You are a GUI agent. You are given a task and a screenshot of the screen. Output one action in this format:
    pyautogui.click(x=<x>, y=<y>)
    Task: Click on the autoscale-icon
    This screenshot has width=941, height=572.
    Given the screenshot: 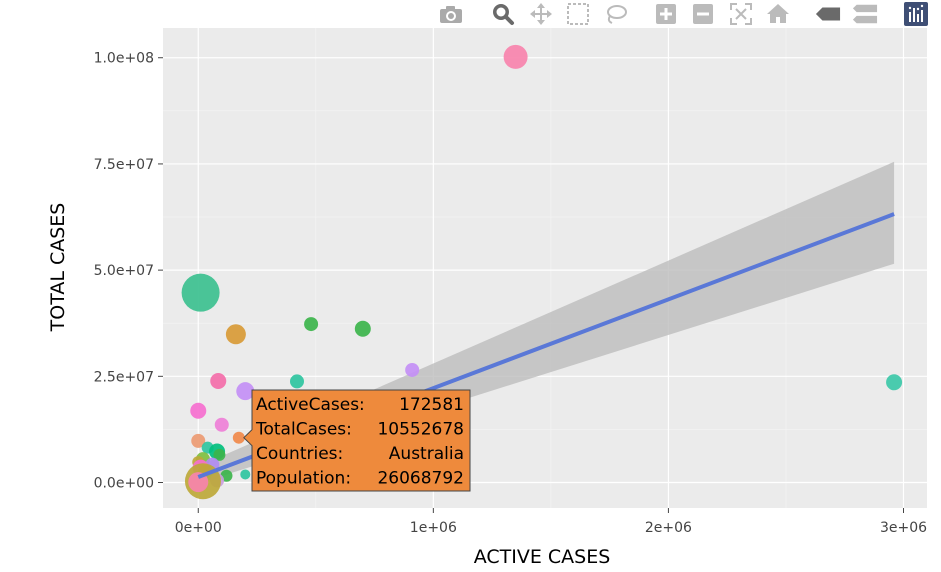 What is the action you would take?
    pyautogui.click(x=741, y=14)
    